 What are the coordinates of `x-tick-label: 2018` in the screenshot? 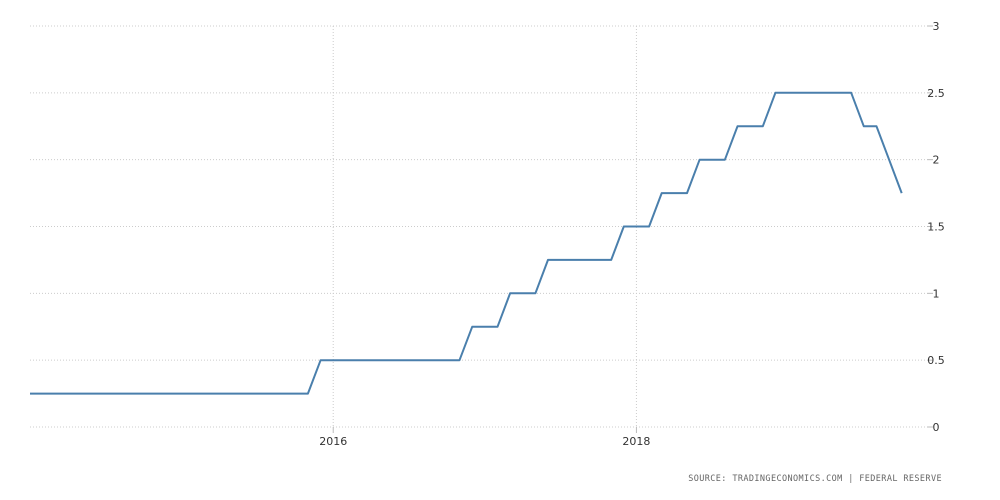 It's located at (636, 441).